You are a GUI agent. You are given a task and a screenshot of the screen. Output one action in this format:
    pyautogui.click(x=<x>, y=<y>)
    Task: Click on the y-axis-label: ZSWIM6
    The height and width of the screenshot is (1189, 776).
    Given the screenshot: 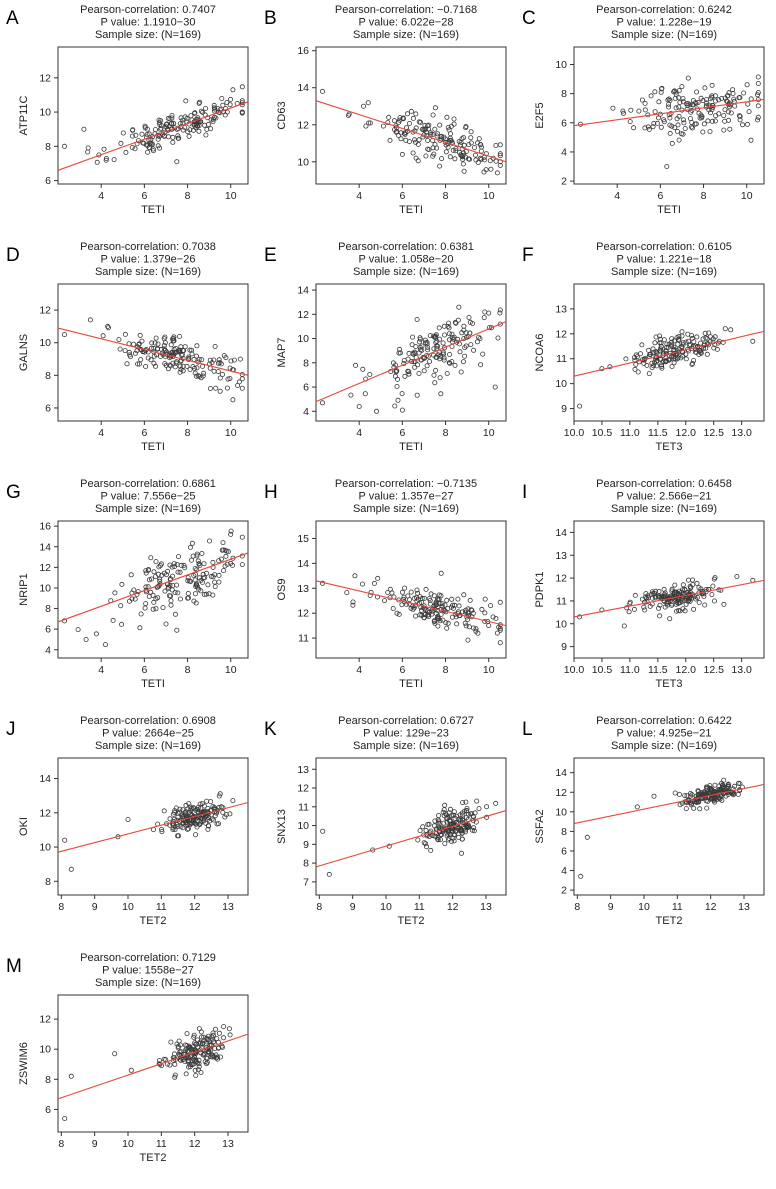 What is the action you would take?
    pyautogui.click(x=24, y=1063)
    